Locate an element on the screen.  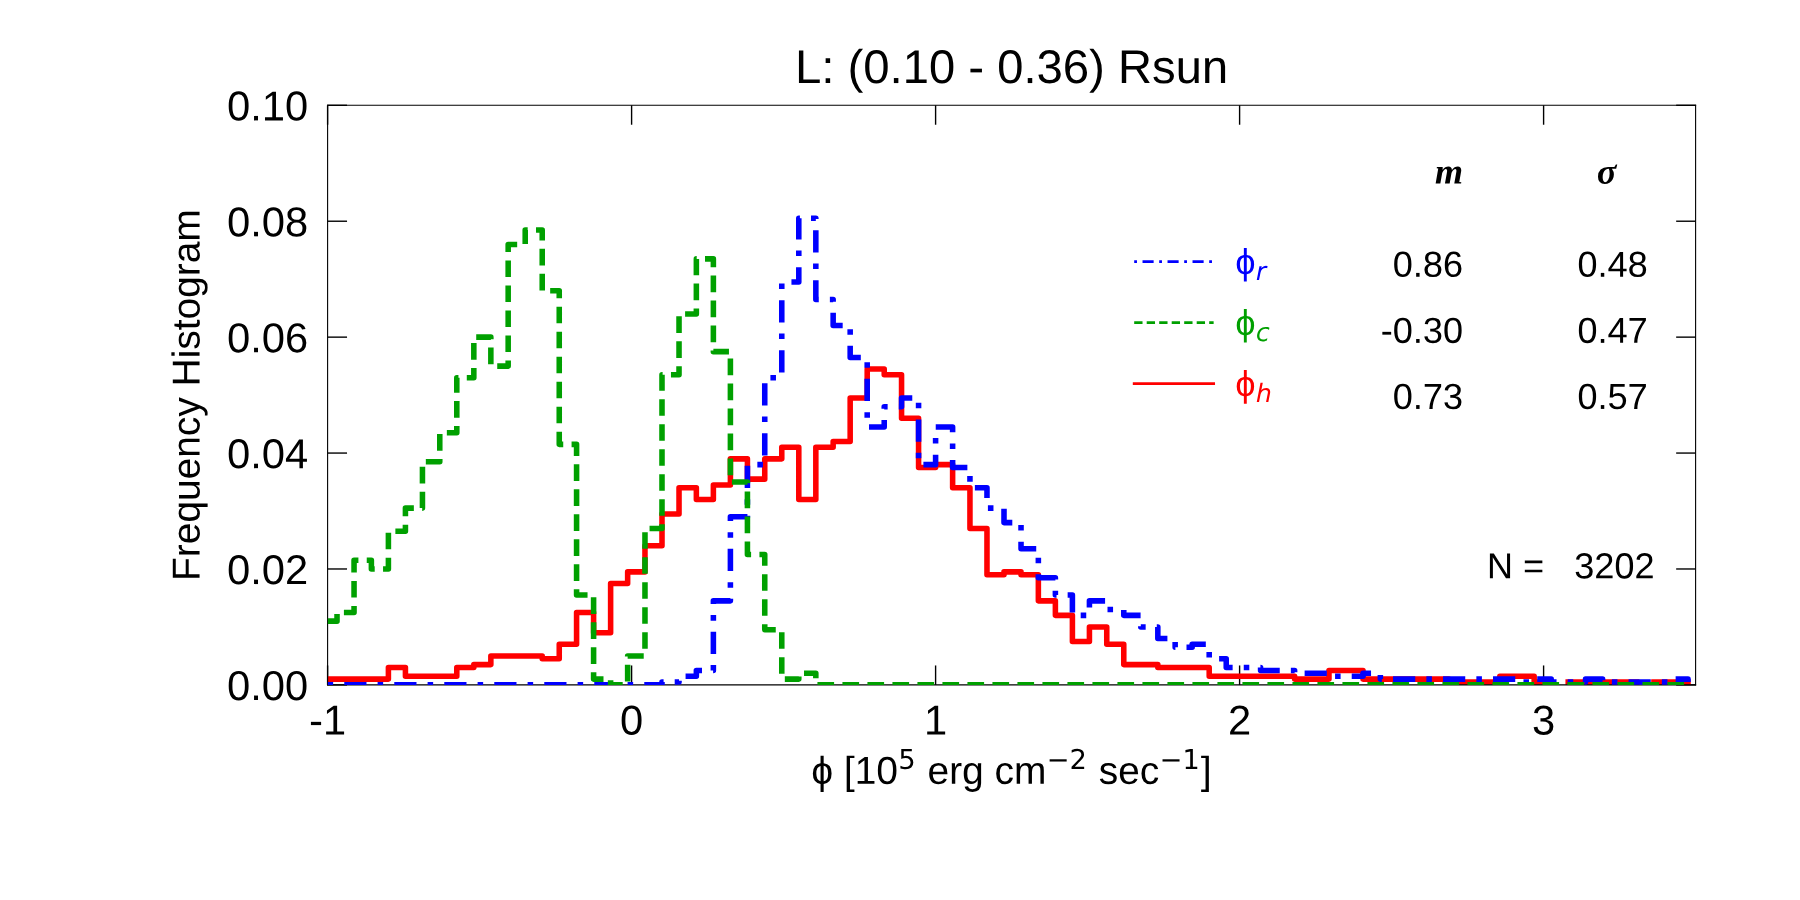
annotation: 0.86 is located at coordinates (1428, 264).